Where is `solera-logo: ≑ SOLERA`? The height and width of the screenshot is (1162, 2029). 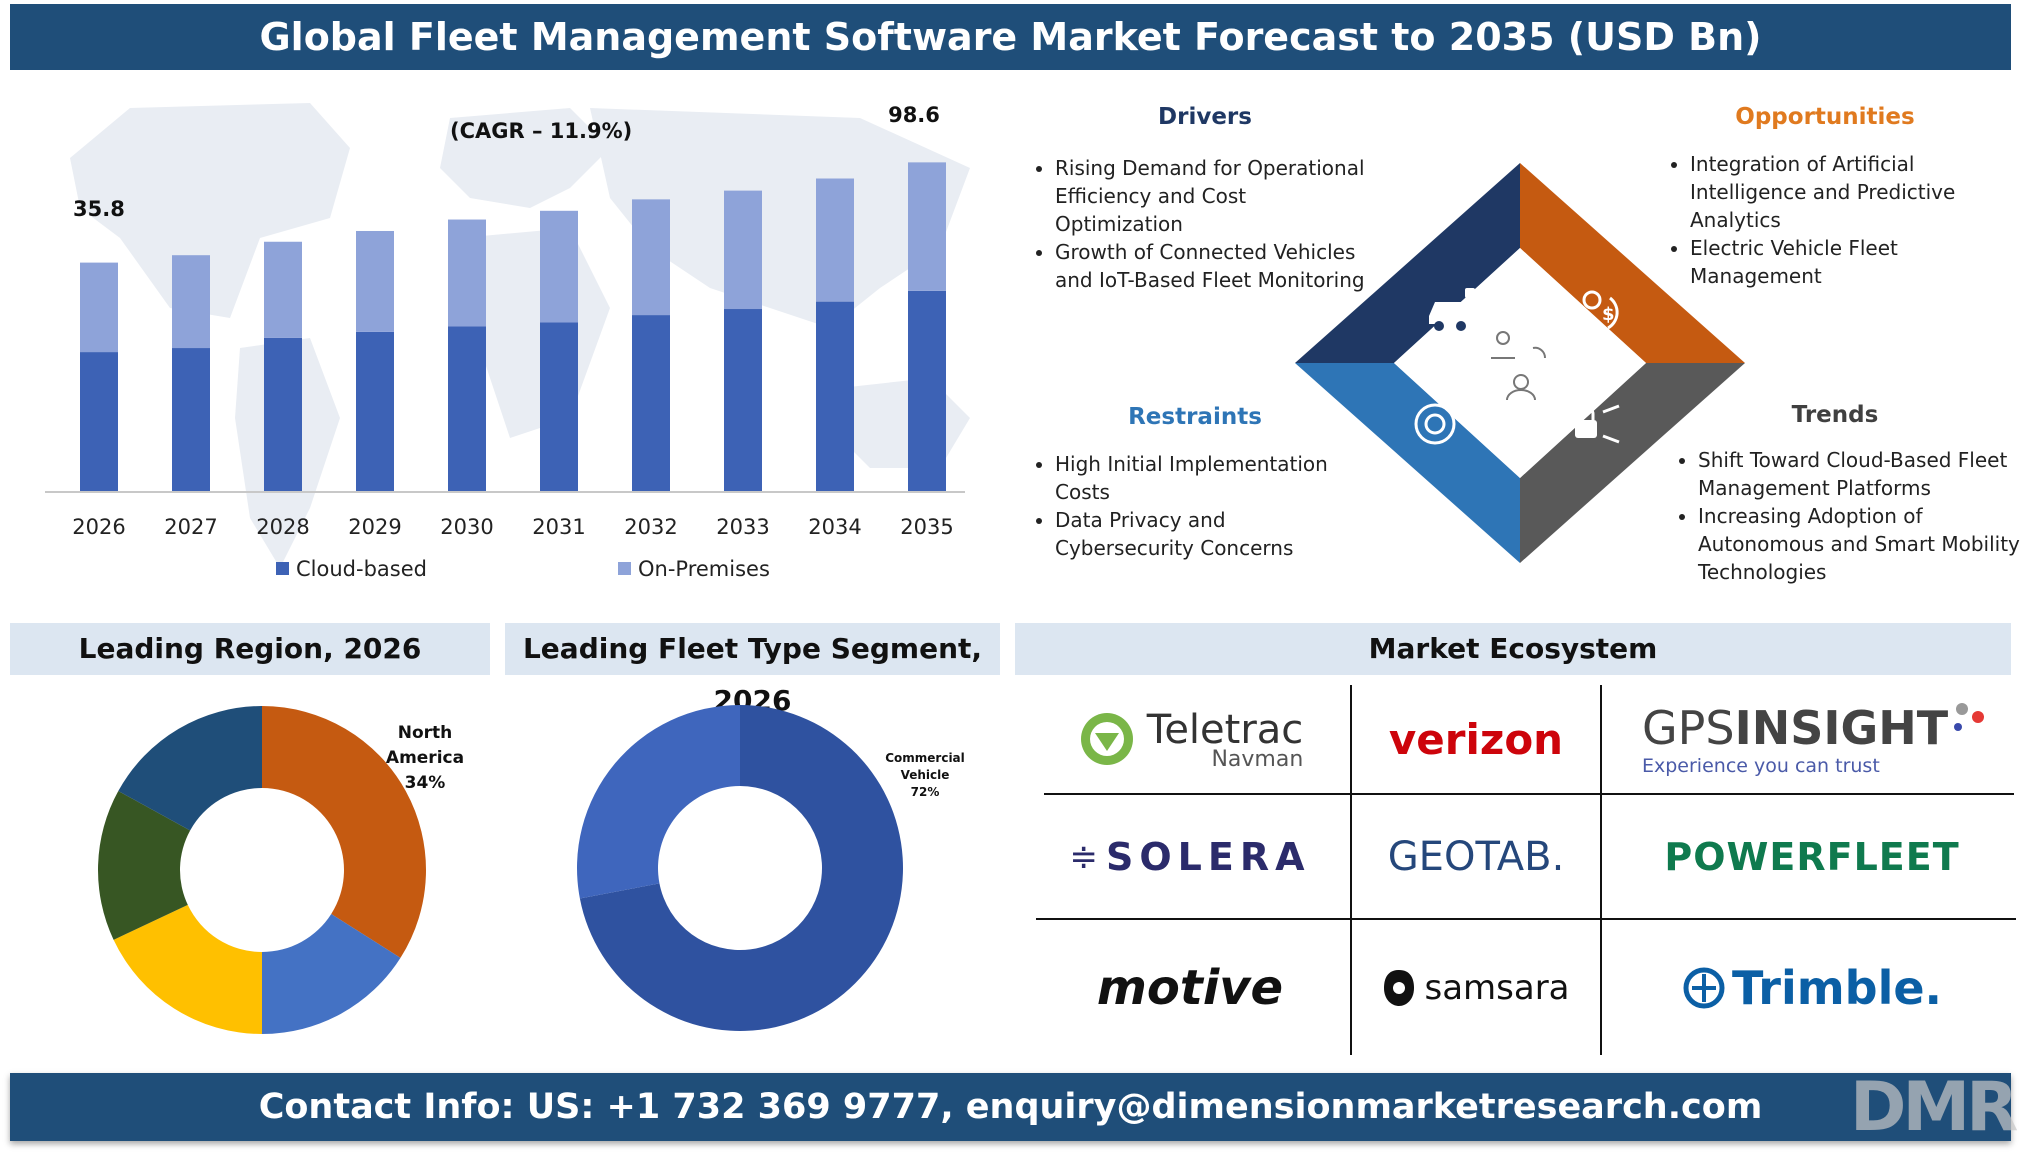 solera-logo: ≑ SOLERA is located at coordinates (1190, 856).